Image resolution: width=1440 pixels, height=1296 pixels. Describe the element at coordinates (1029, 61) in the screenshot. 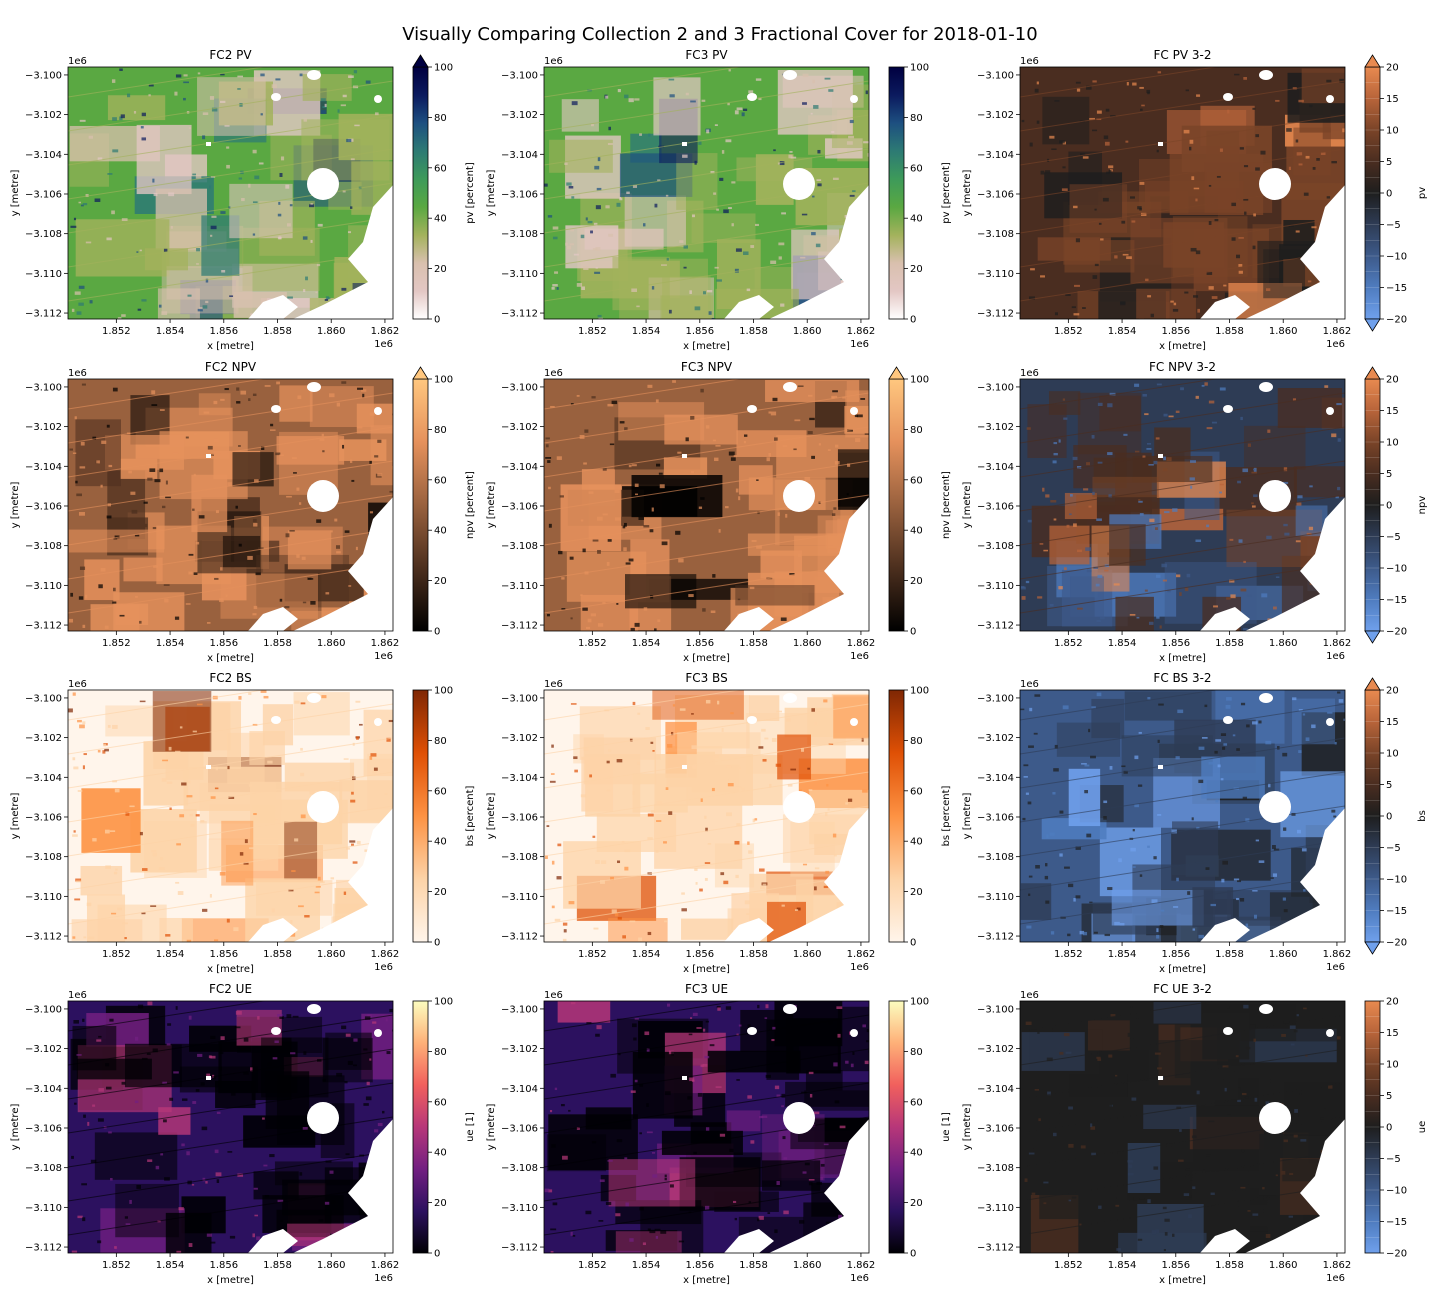

I see `y-offset-label: 1e6` at that location.